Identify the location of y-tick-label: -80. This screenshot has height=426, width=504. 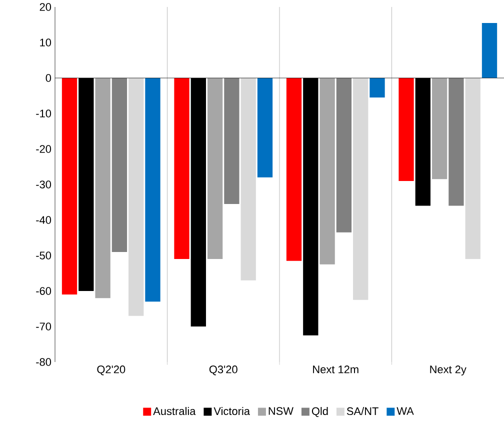
(44, 362).